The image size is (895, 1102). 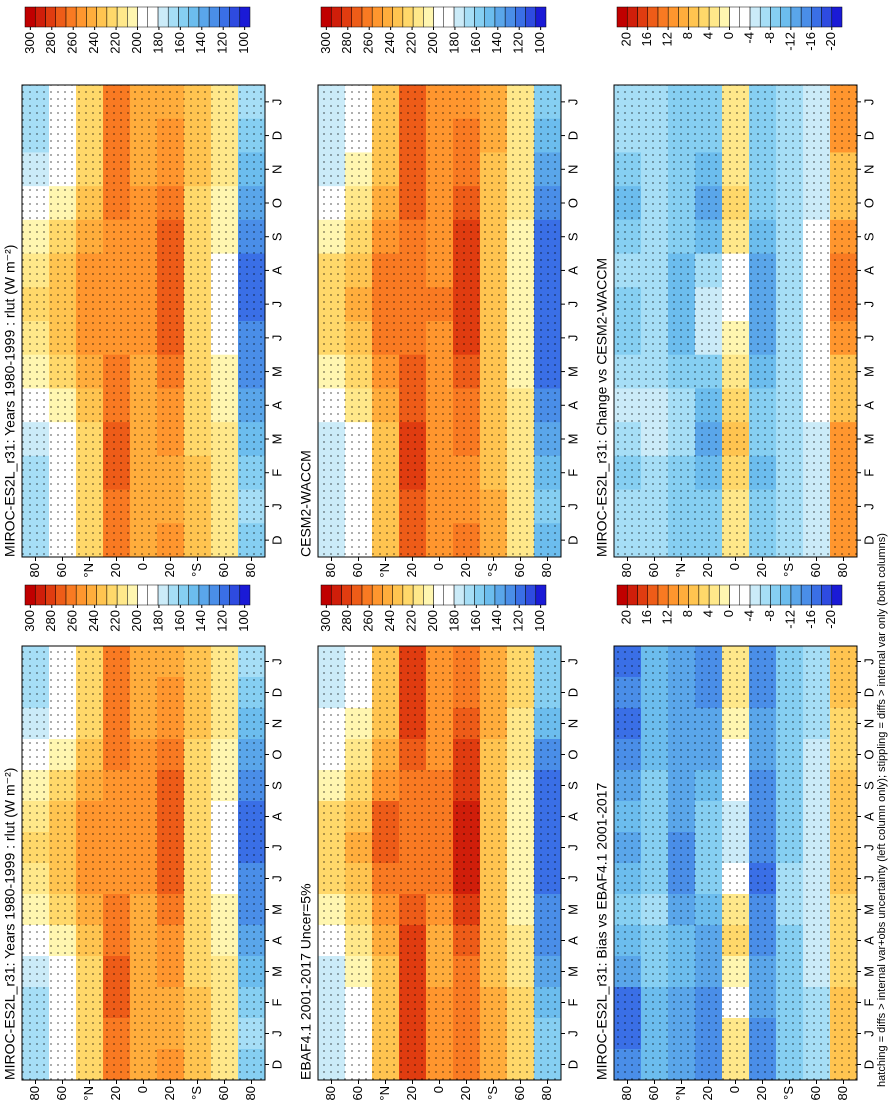 I want to click on colorbar-label: -4, so click(x=748, y=38).